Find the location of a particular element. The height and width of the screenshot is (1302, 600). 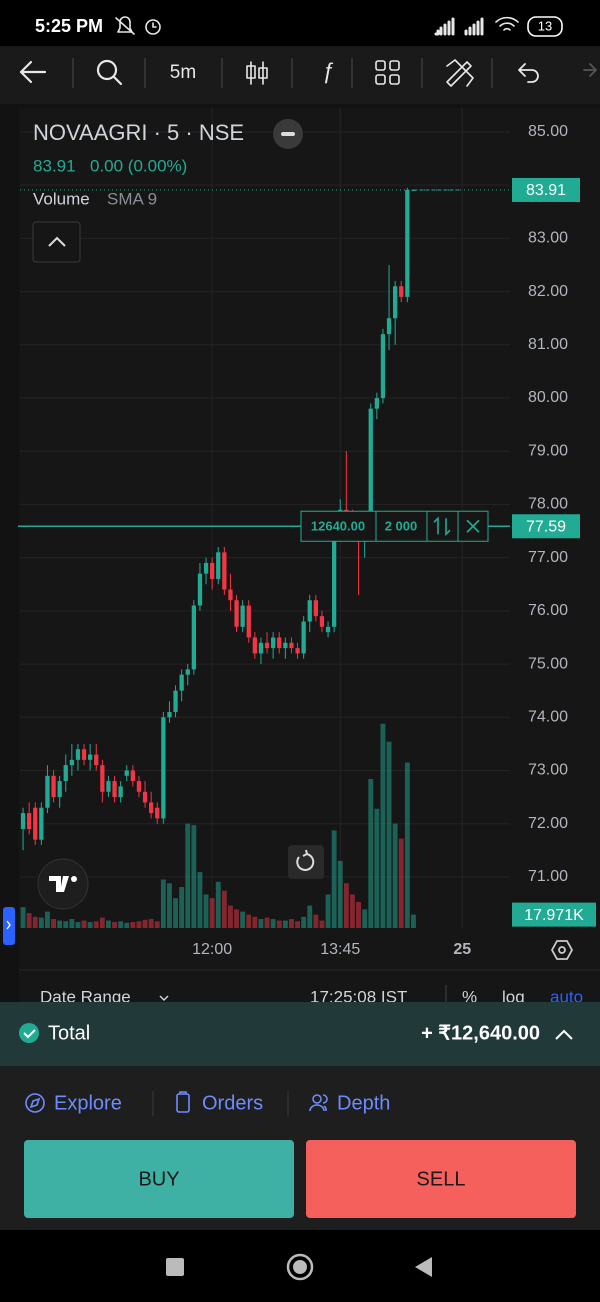

percent-toggle: % is located at coordinates (469, 996).